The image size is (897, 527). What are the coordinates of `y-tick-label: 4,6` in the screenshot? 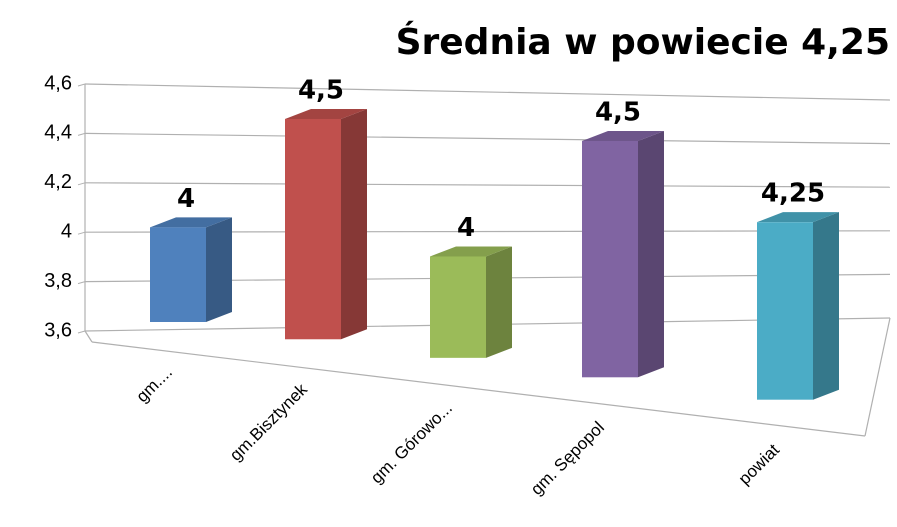 It's located at (58, 83).